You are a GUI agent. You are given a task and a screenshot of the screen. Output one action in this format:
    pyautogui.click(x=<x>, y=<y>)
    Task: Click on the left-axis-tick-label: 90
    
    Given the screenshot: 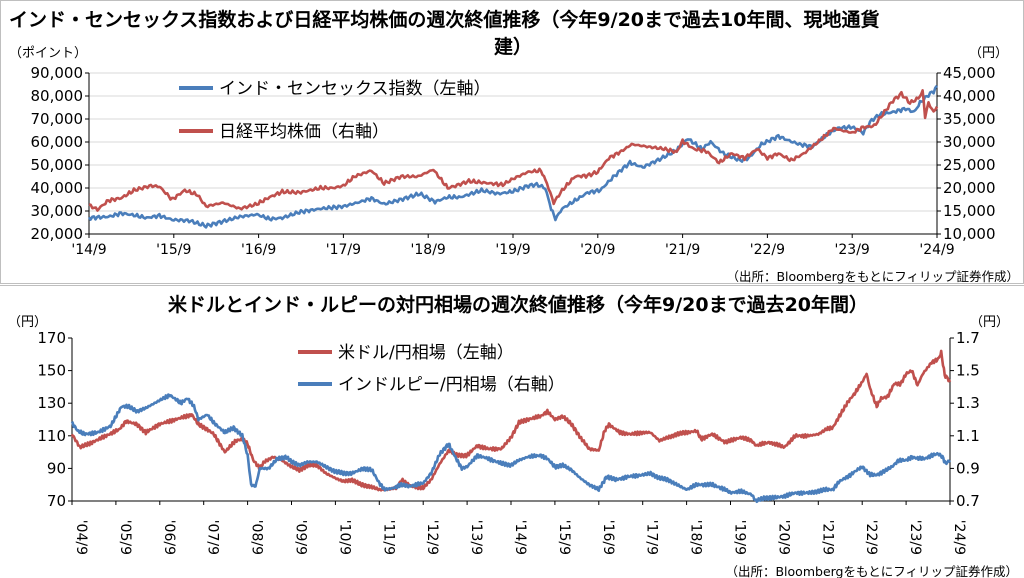 What is the action you would take?
    pyautogui.click(x=56, y=468)
    